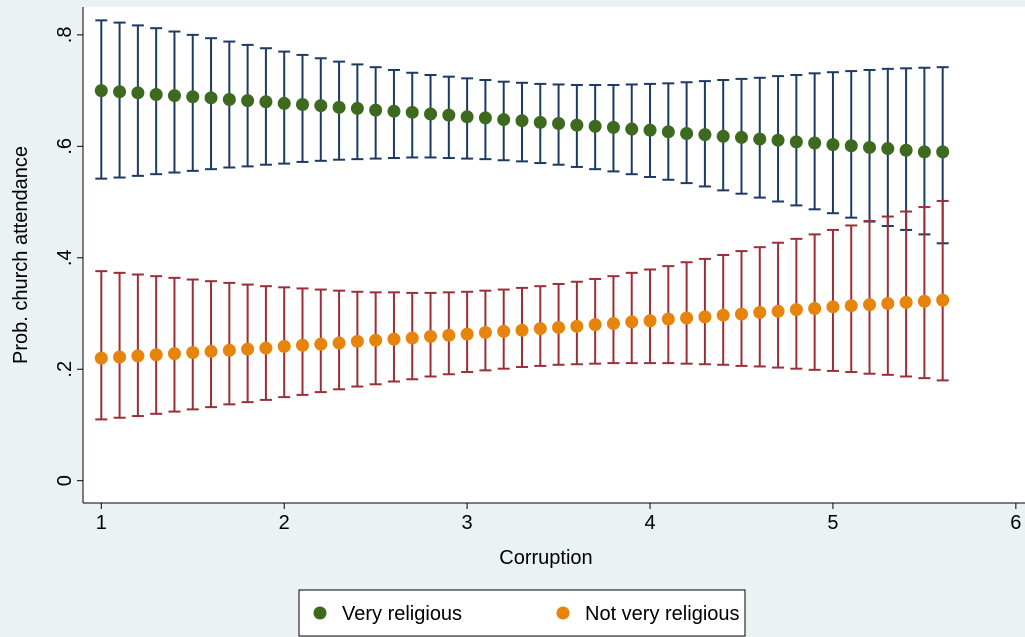 The height and width of the screenshot is (637, 1025). I want to click on points-not-very-religious, so click(522, 329).